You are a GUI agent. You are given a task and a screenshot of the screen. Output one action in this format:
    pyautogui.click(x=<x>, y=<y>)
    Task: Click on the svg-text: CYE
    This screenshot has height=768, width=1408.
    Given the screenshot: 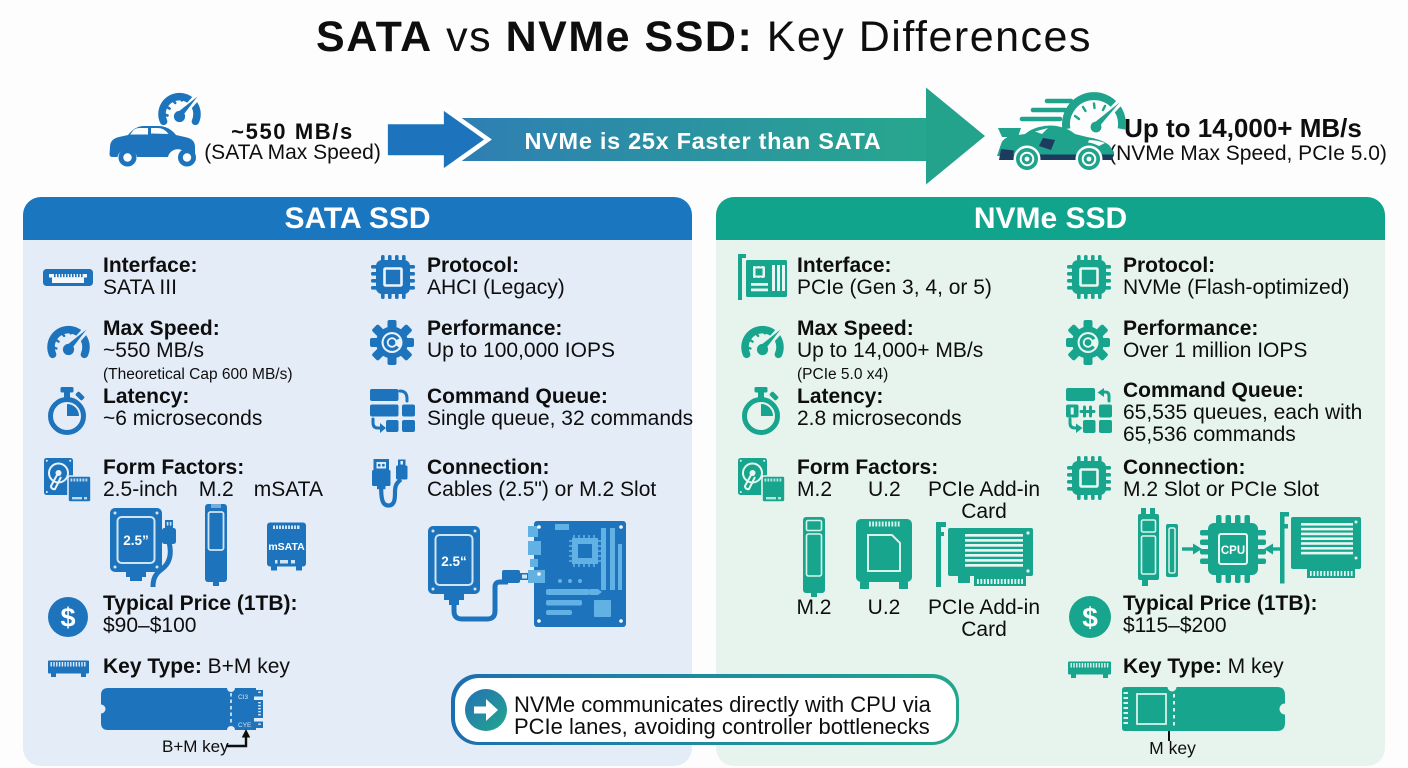 What is the action you would take?
    pyautogui.click(x=245, y=725)
    